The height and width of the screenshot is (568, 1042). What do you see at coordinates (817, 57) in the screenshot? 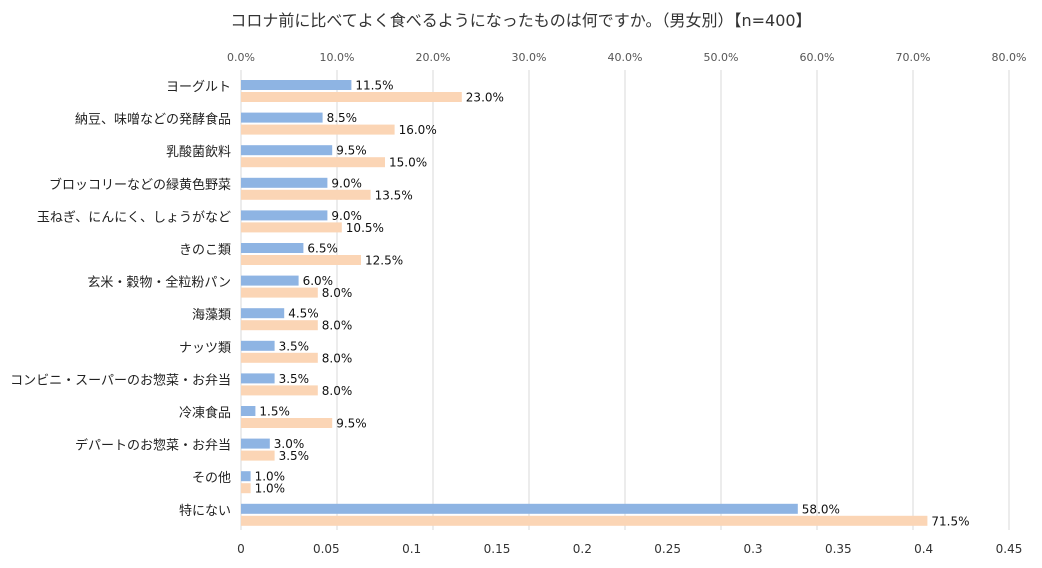
I see `top-axis-tick-label: 60.0%` at bounding box center [817, 57].